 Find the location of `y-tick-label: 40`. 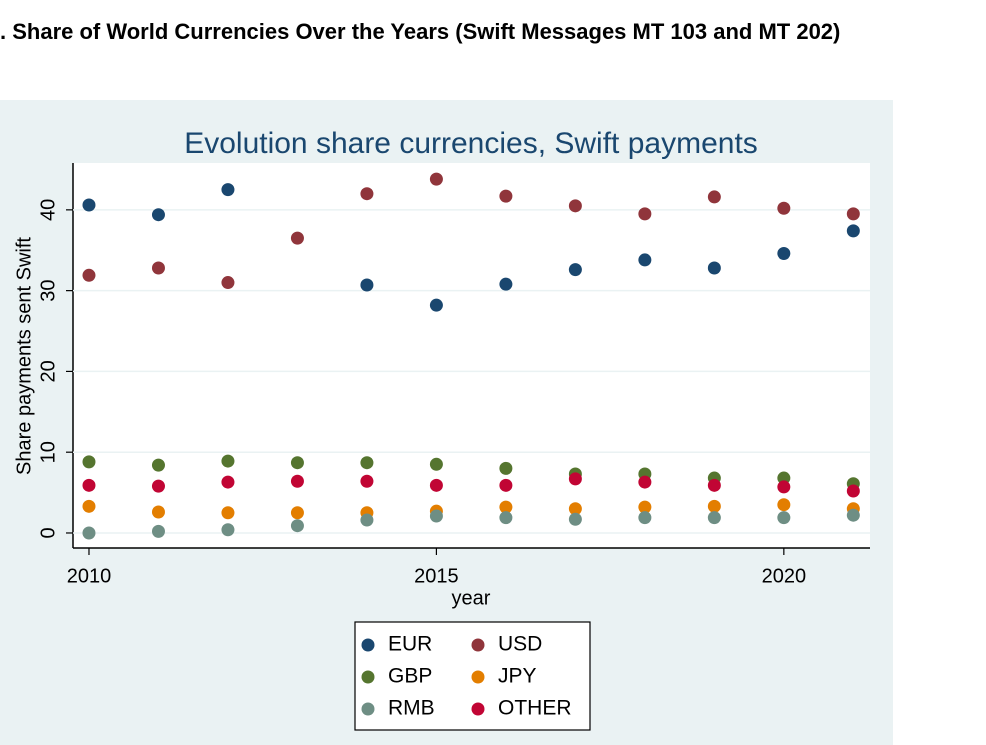

y-tick-label: 40 is located at coordinates (48, 210).